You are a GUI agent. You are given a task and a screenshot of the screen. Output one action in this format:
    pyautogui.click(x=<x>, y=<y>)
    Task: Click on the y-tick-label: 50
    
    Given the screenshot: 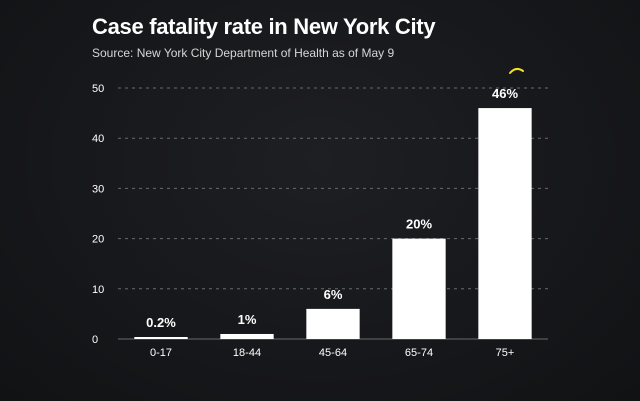 What is the action you would take?
    pyautogui.click(x=98, y=89)
    